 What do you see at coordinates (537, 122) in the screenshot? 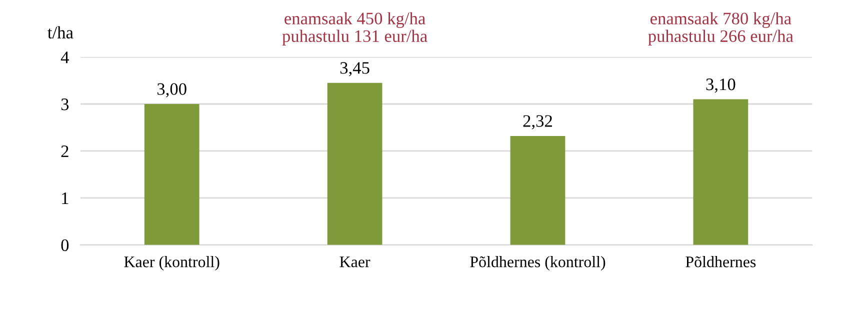
I see `data-label: 2,32` at bounding box center [537, 122].